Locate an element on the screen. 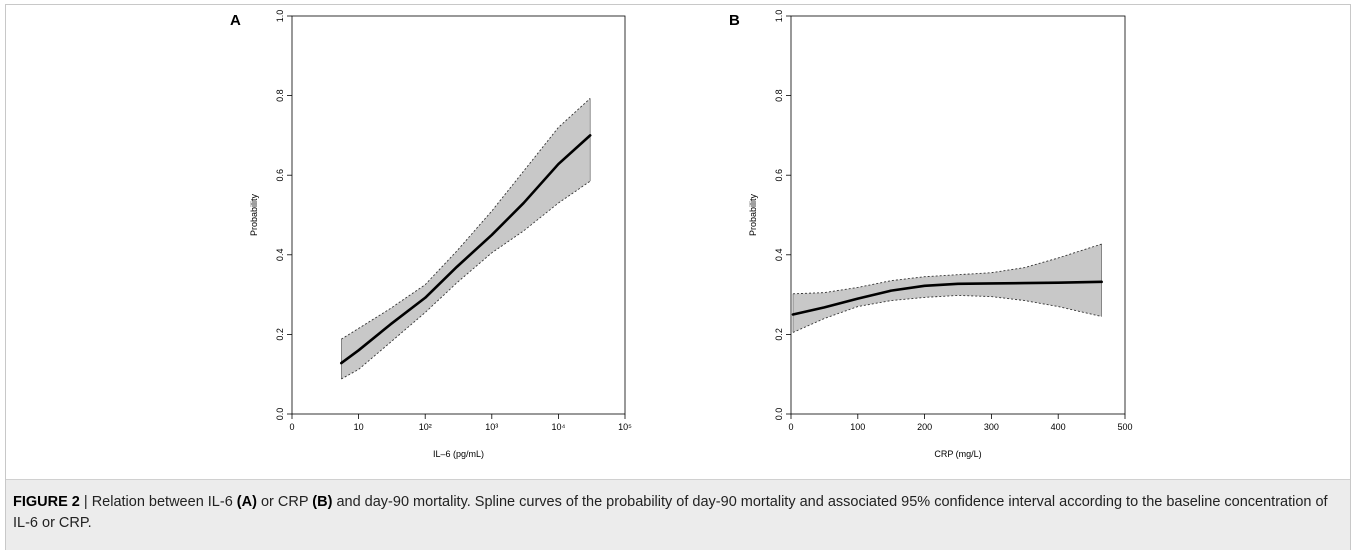 This screenshot has height=554, width=1356. x-tick-label: 10² is located at coordinates (425, 427).